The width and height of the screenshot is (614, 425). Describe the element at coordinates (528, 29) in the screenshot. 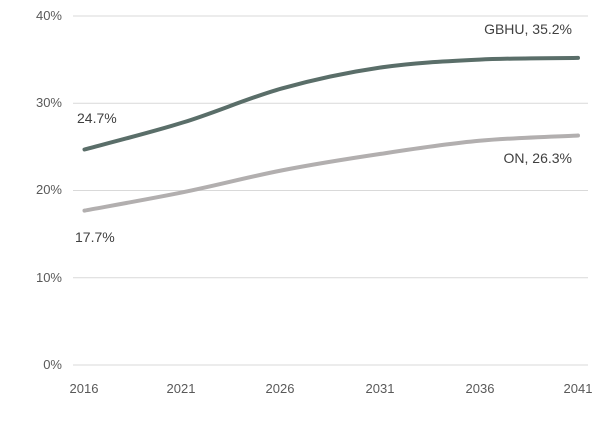

I see `gbhu-series-end-label: GBHU, 35.2%` at that location.